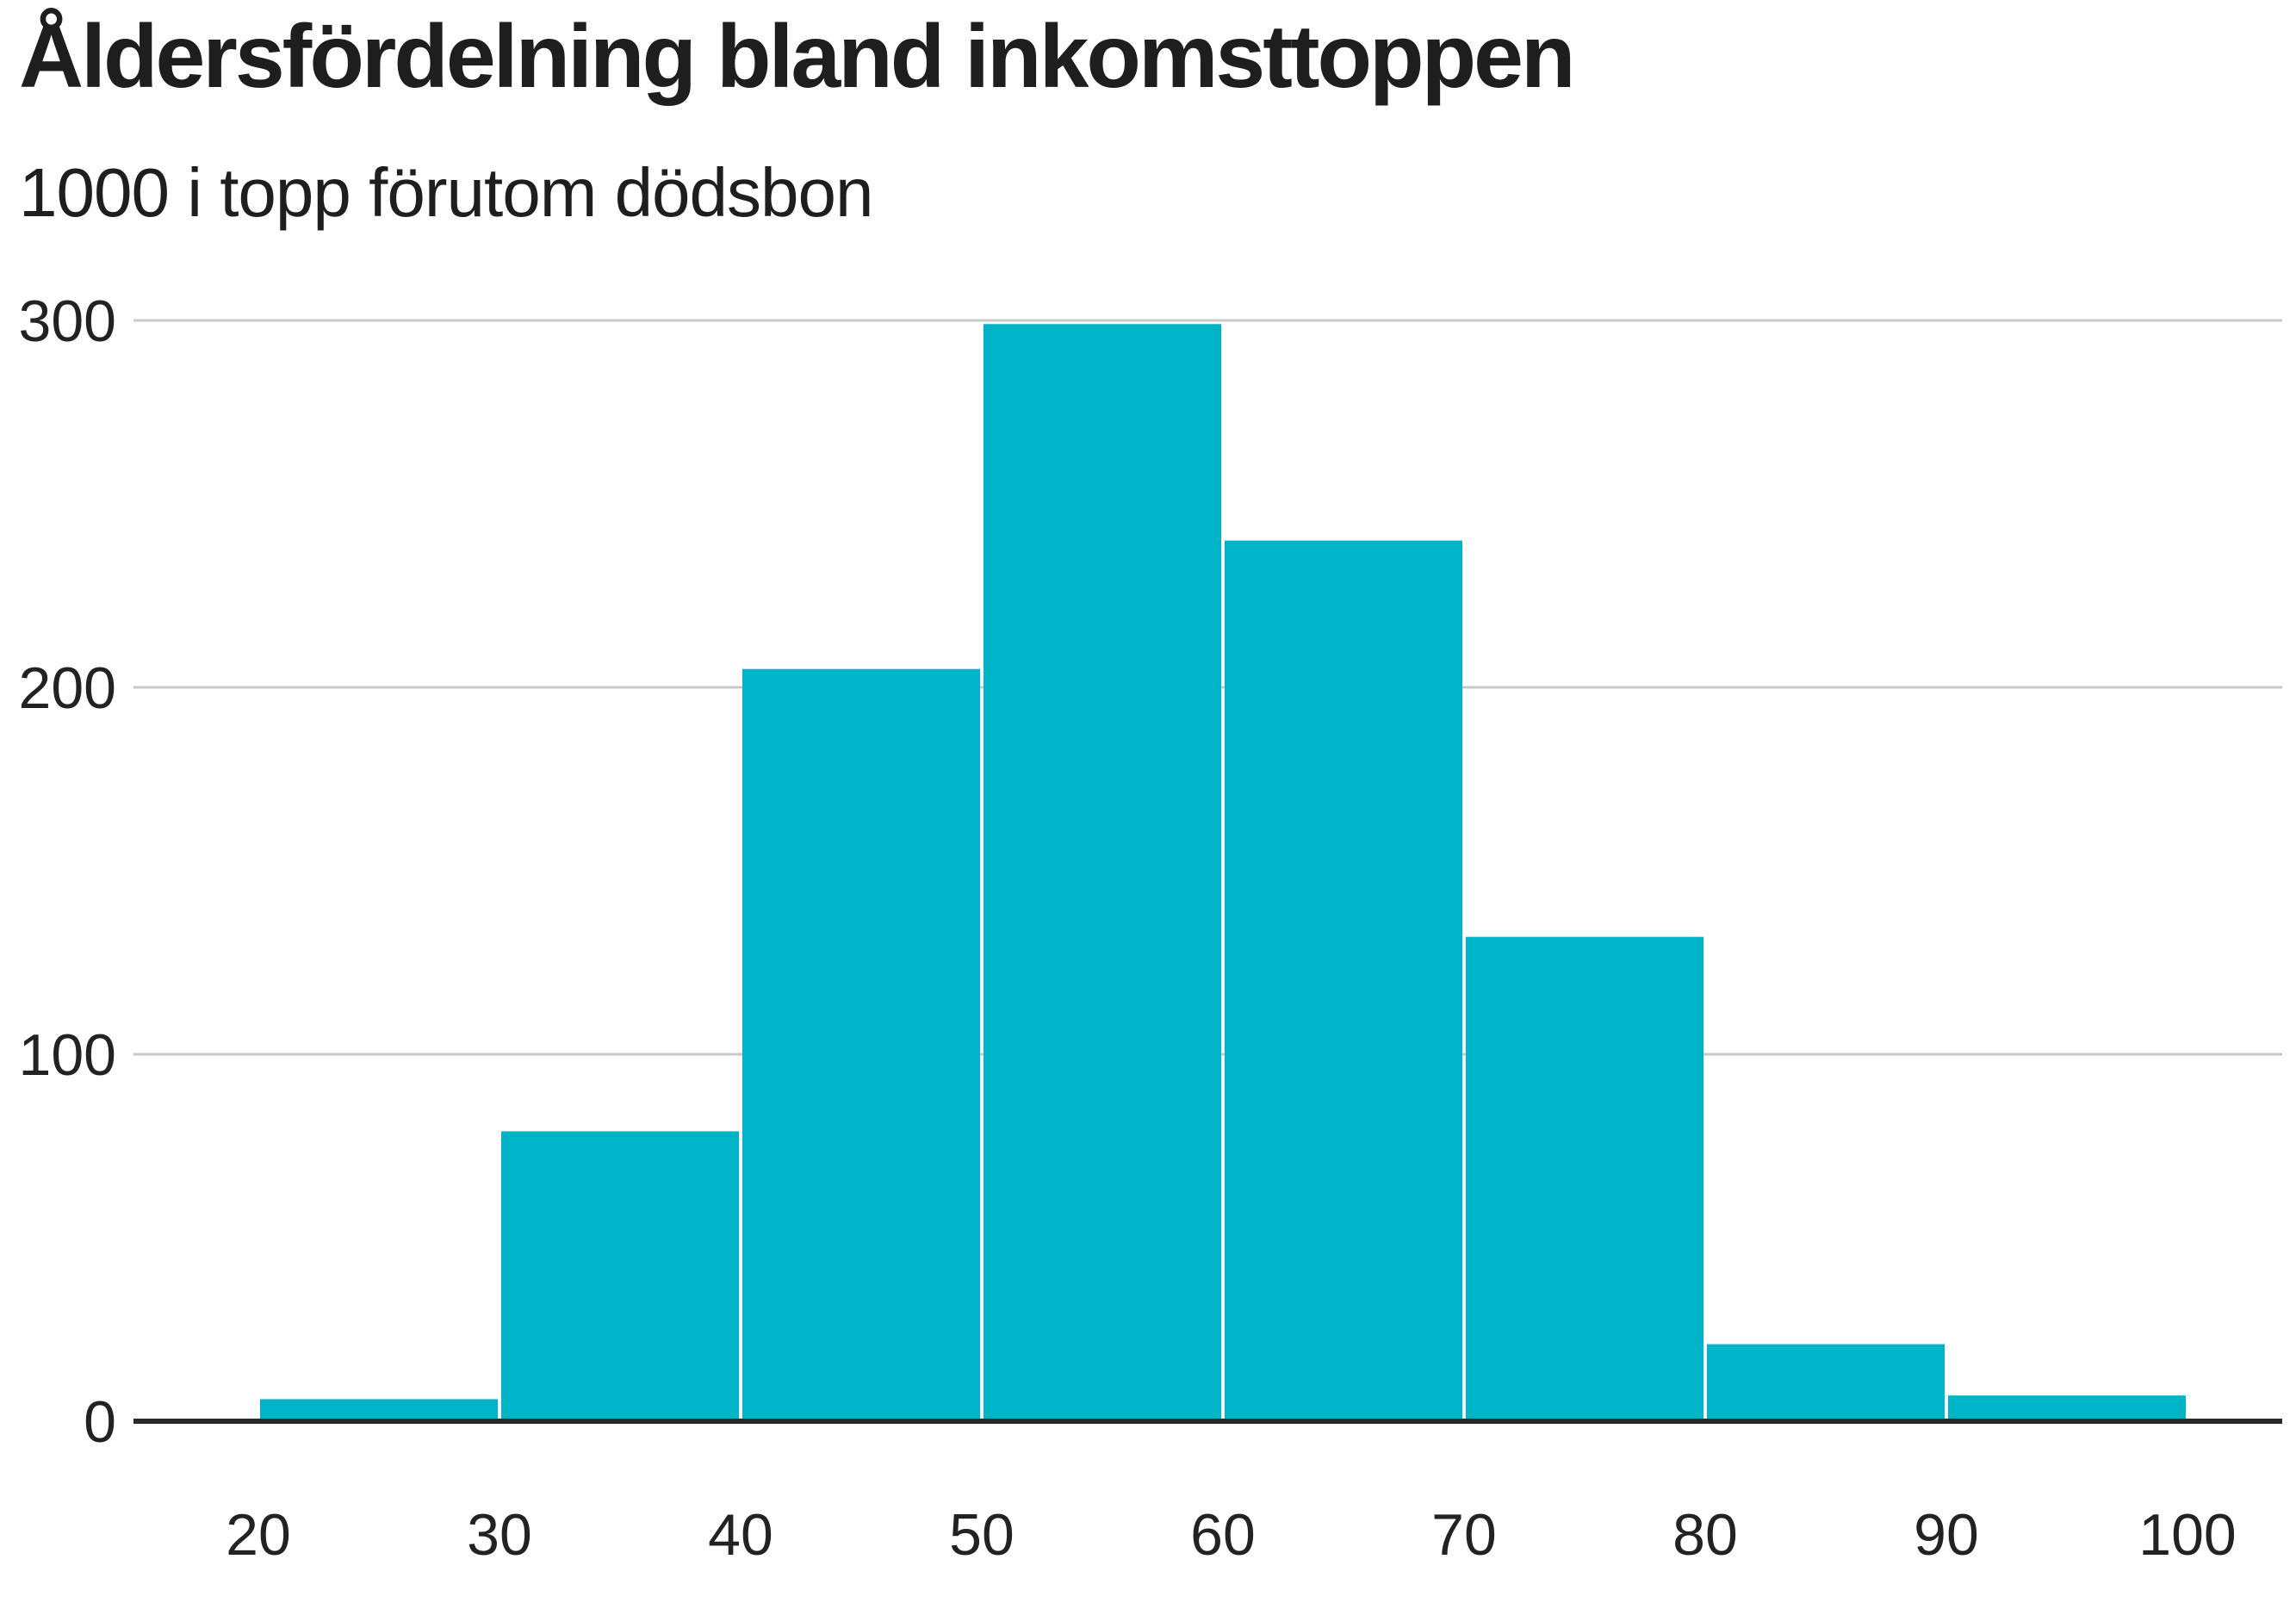  Describe the element at coordinates (67, 688) in the screenshot. I see `y-tick-label-200: 200` at that location.